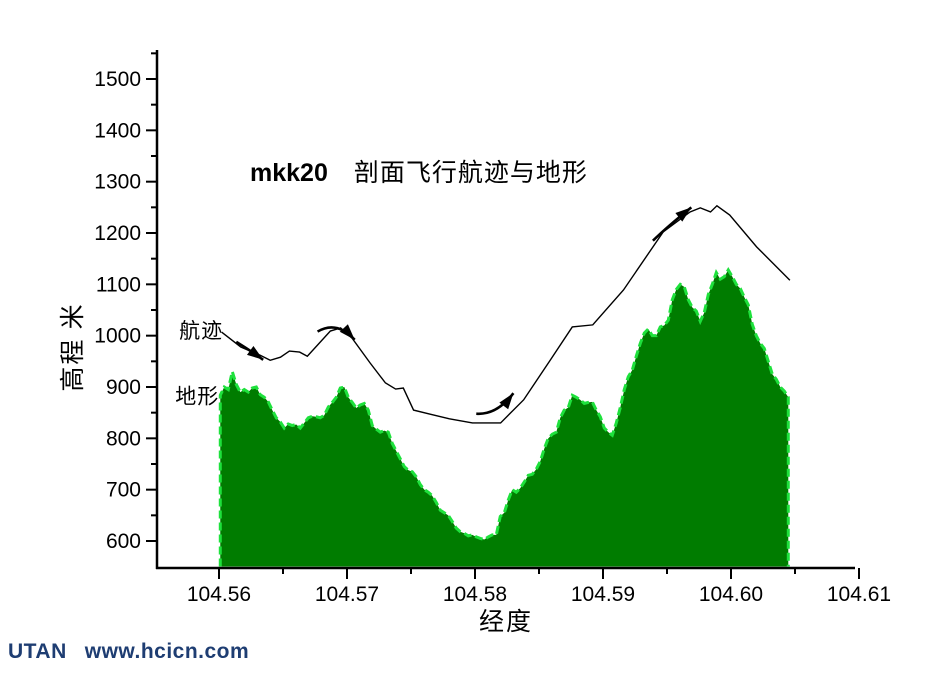 This screenshot has height=688, width=939. I want to click on x-tick-label: 104.59, so click(603, 594).